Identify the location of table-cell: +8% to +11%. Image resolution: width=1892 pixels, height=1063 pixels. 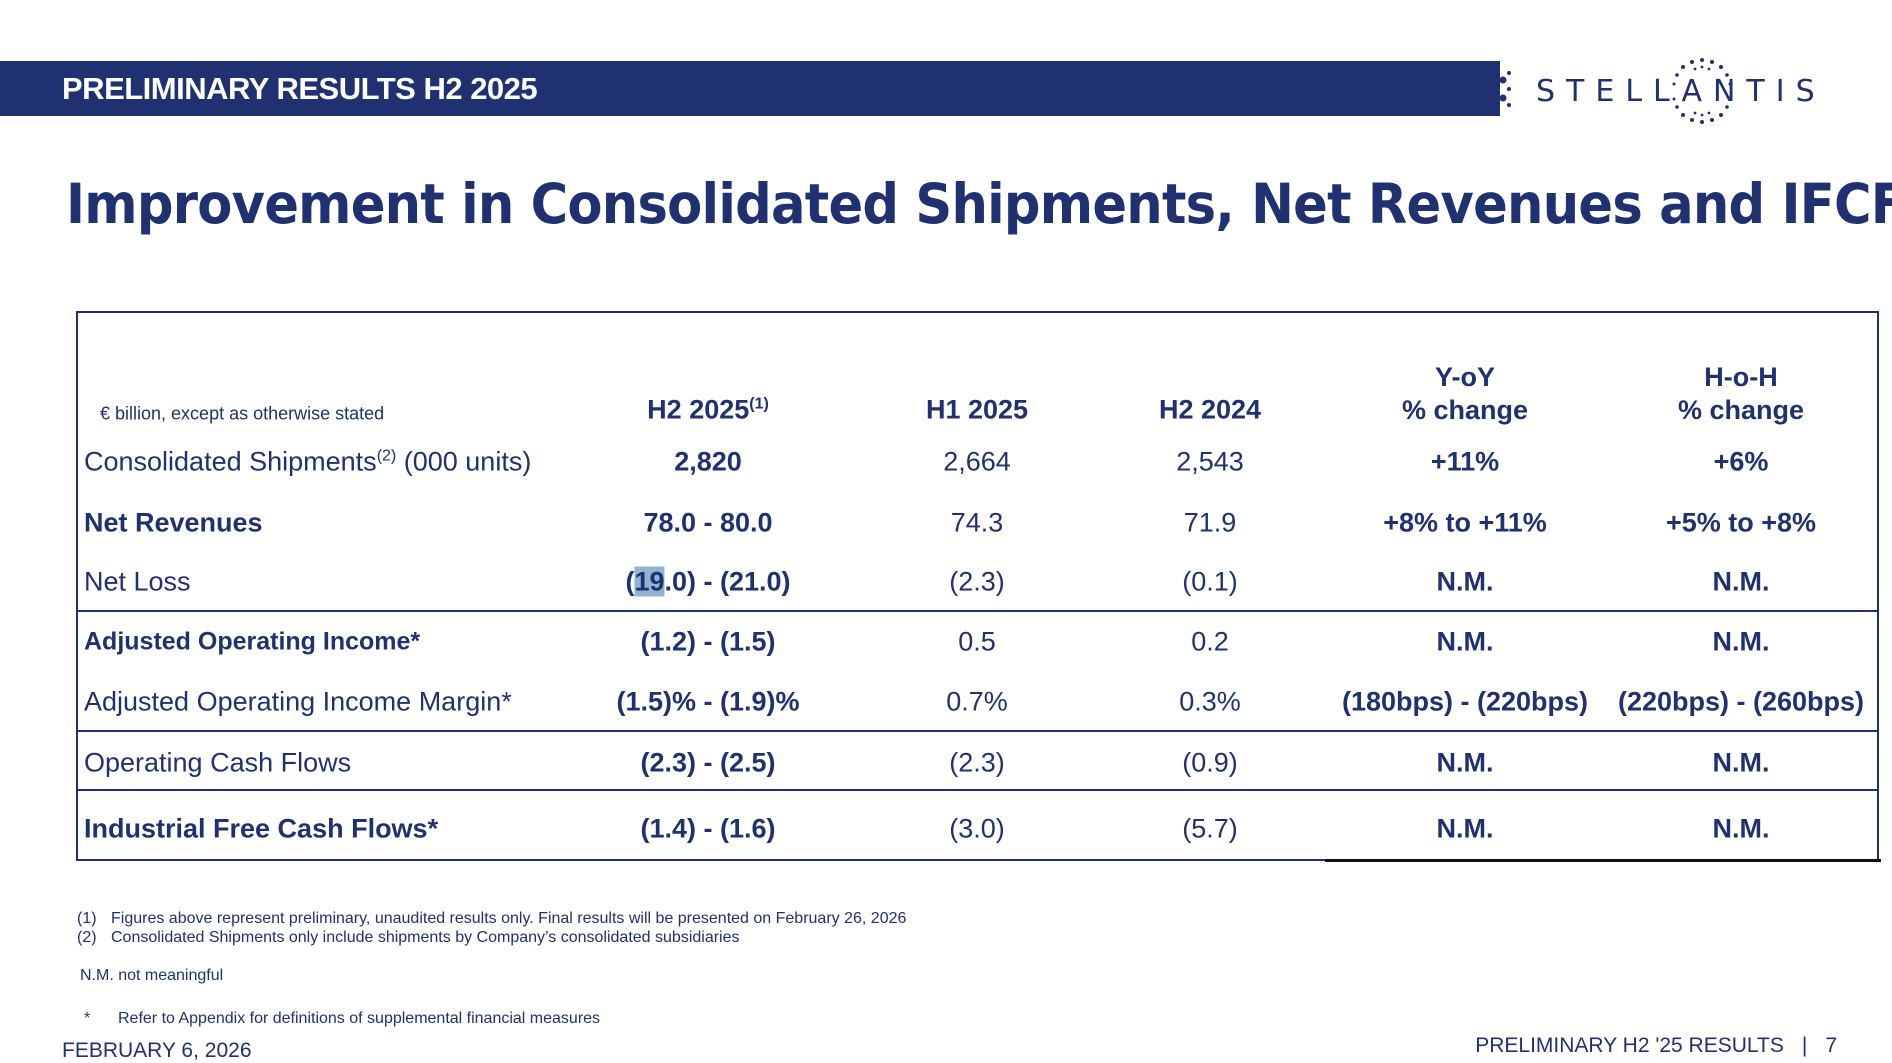
(1465, 522).